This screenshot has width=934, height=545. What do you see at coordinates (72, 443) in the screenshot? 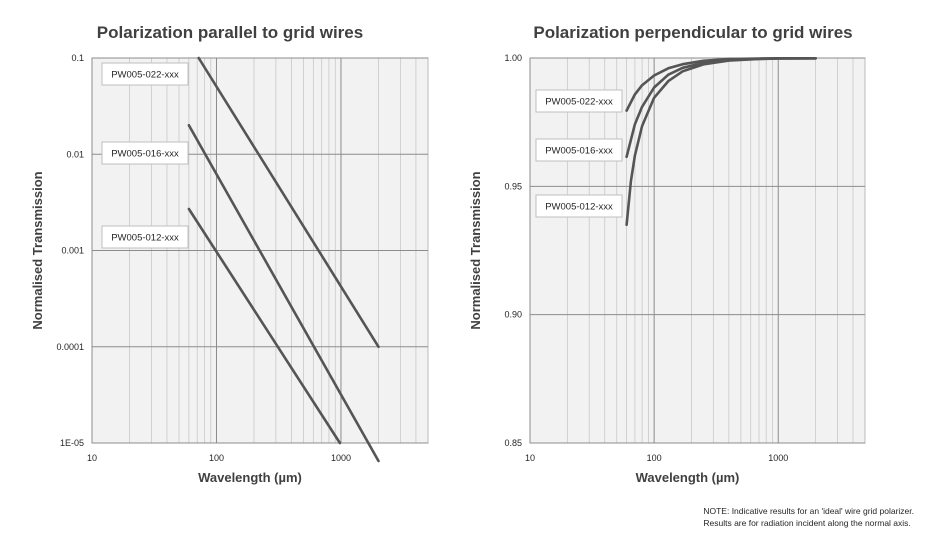
I see `y-tick-label: 1E-05` at bounding box center [72, 443].